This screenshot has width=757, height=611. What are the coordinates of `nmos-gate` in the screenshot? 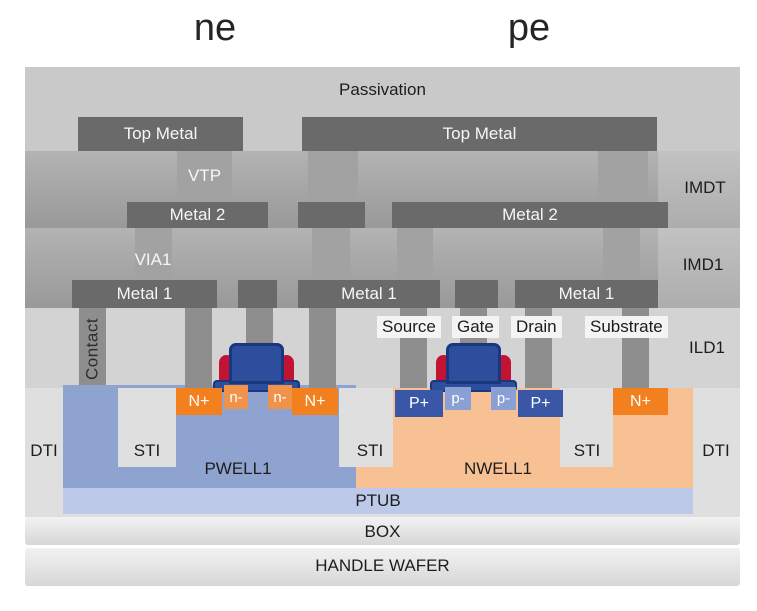 It's located at (256, 363).